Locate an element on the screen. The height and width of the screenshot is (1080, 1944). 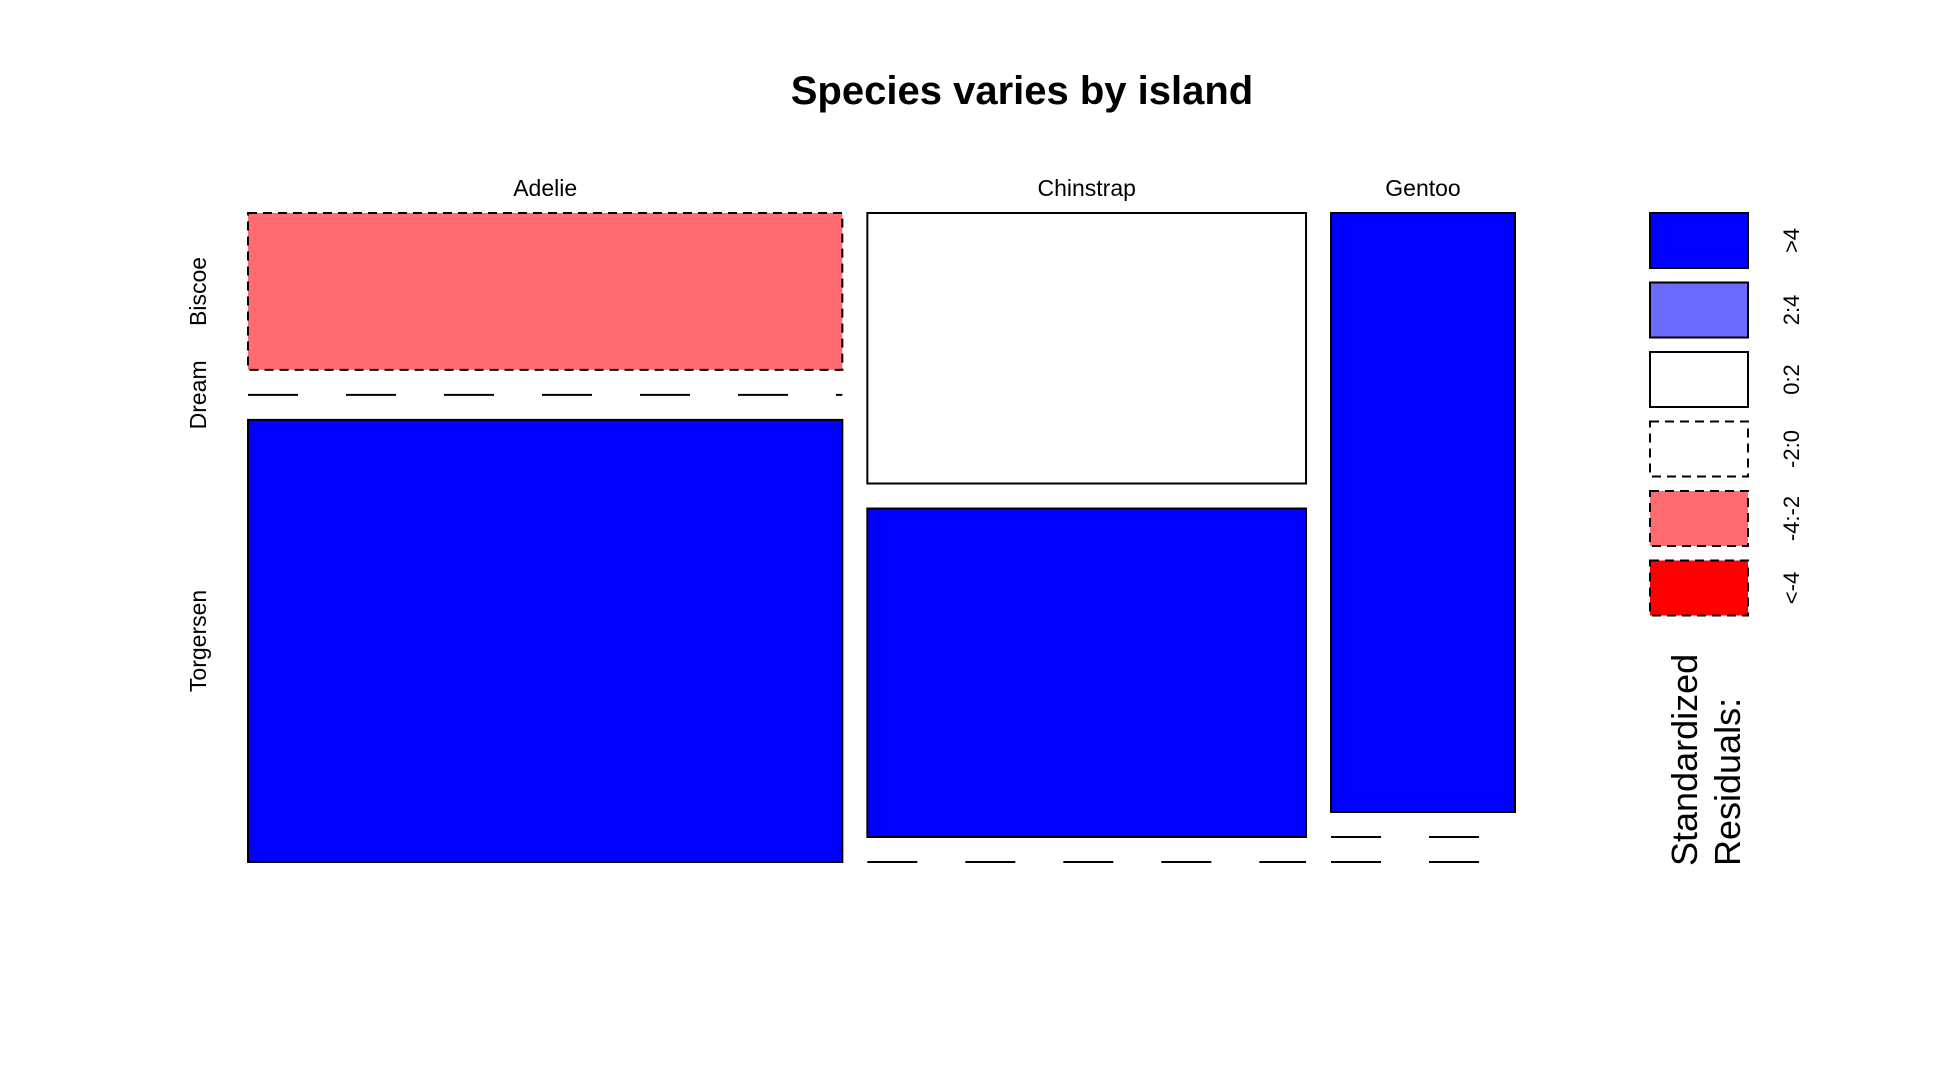
chart-title: Species varies by island is located at coordinates (1022, 91).